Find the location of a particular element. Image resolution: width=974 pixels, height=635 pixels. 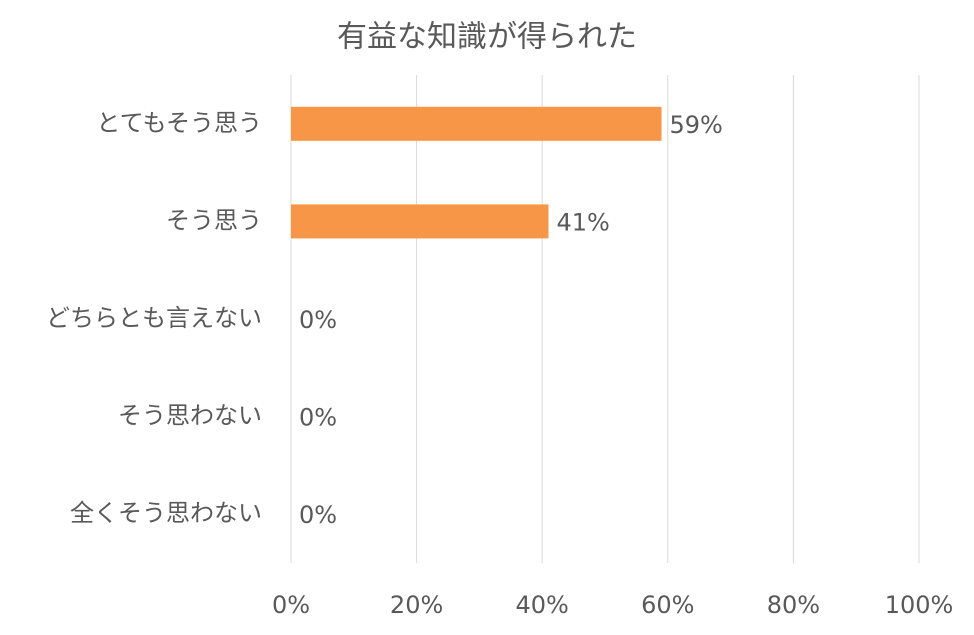

data-label: 41% is located at coordinates (582, 222).